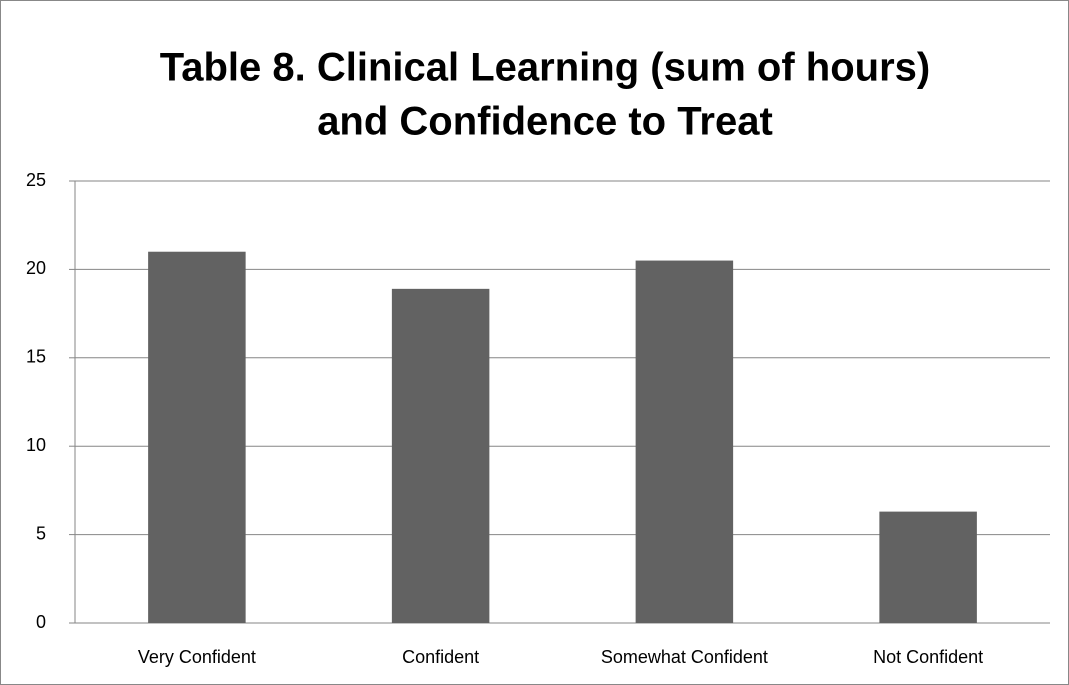 This screenshot has width=1069, height=685. Describe the element at coordinates (36, 180) in the screenshot. I see `y-tick-label: 25` at that location.